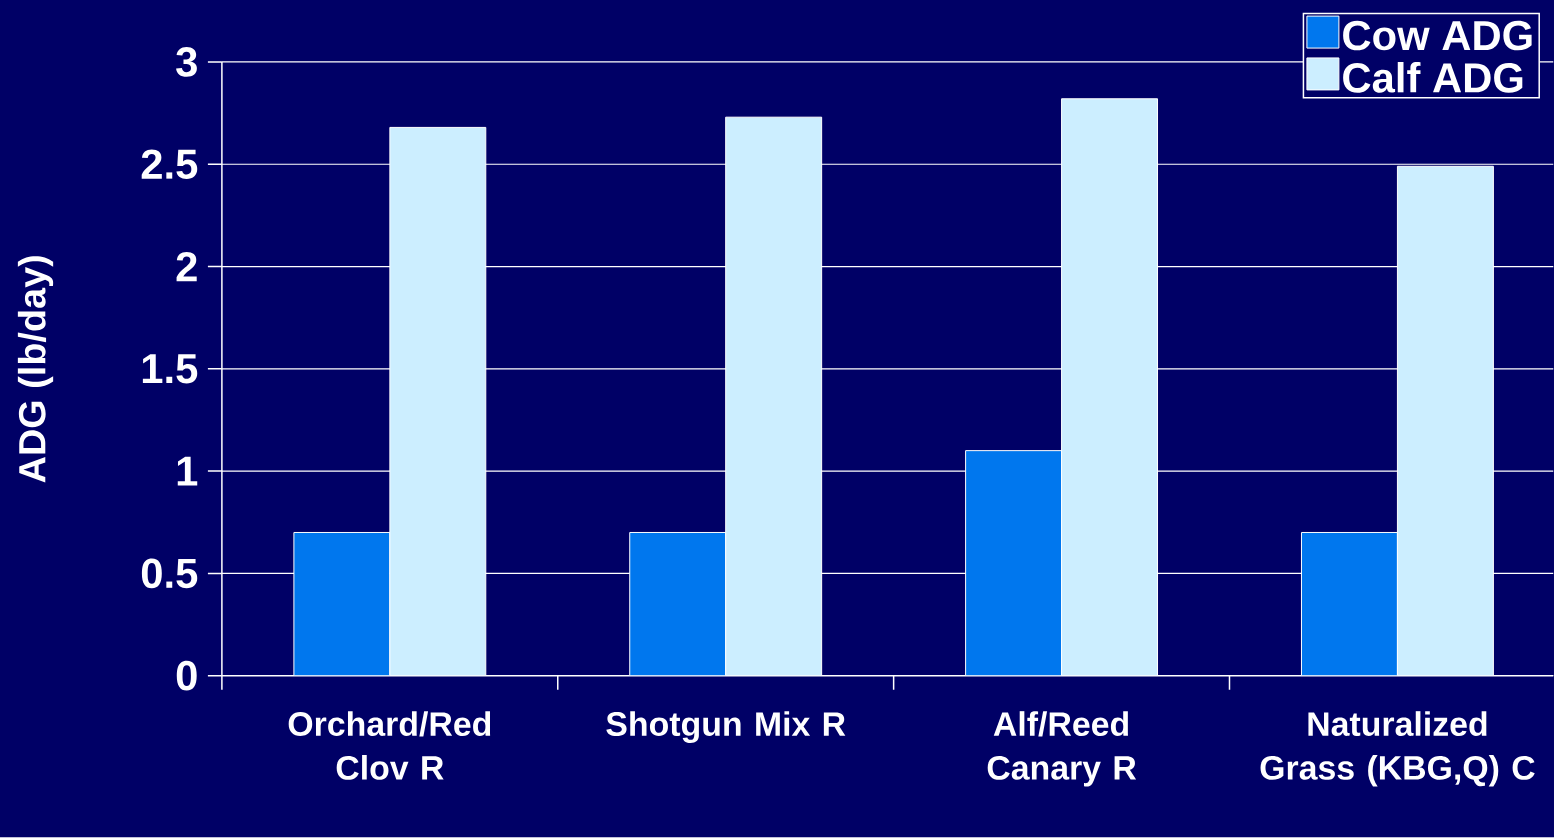 This screenshot has height=838, width=1554. Describe the element at coordinates (1437, 35) in the screenshot. I see `legend-label: Cow ADG` at that location.